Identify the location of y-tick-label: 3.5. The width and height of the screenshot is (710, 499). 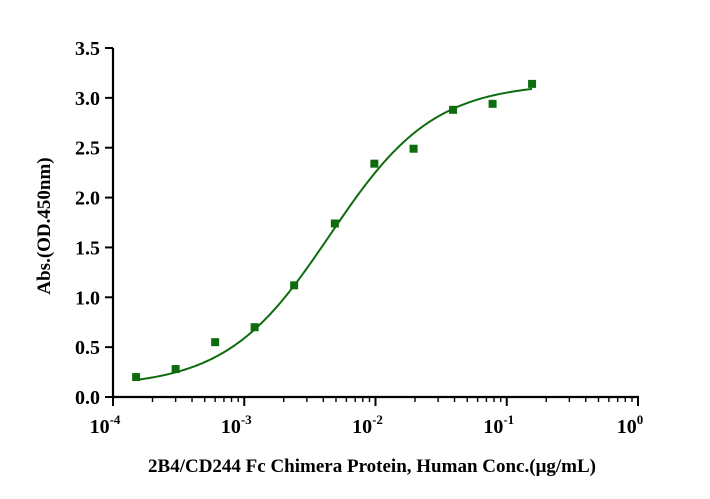
(87, 49).